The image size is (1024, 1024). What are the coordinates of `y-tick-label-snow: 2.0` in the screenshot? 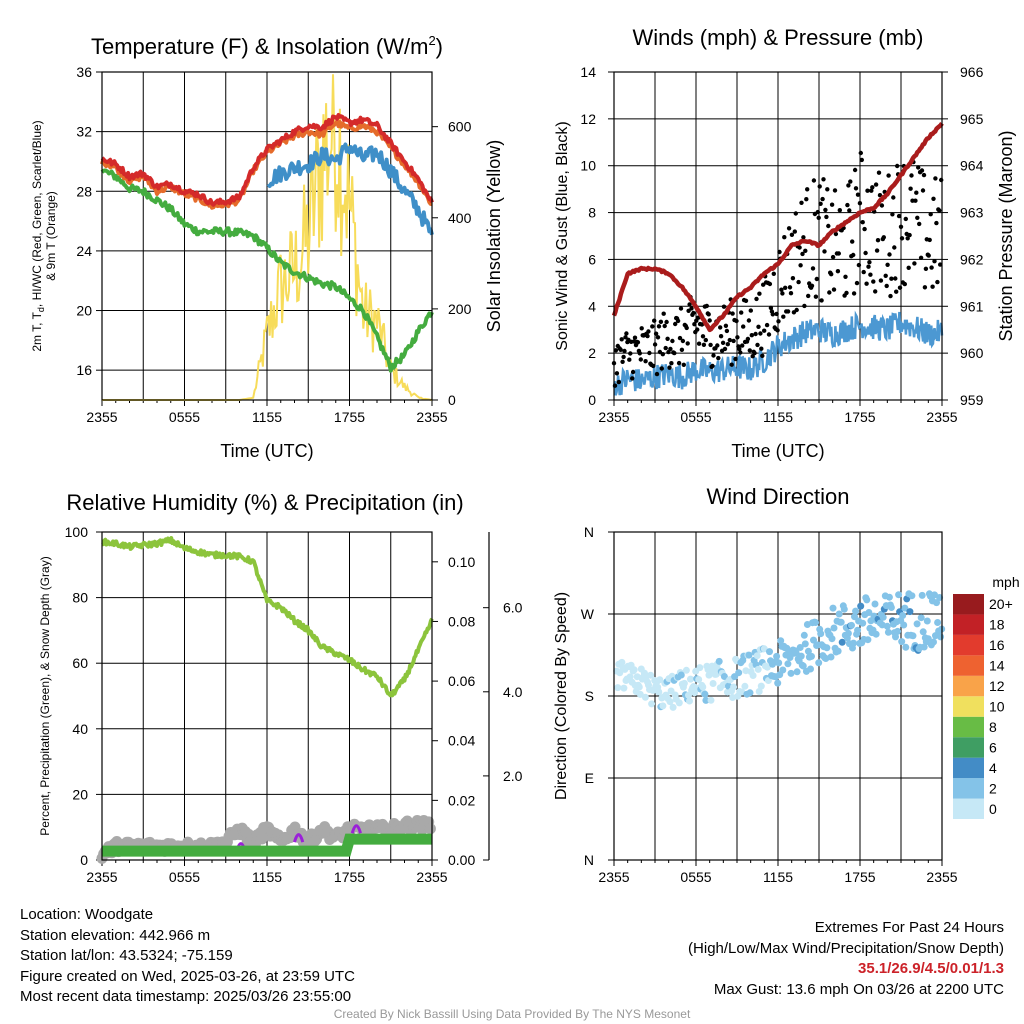 It's located at (513, 776).